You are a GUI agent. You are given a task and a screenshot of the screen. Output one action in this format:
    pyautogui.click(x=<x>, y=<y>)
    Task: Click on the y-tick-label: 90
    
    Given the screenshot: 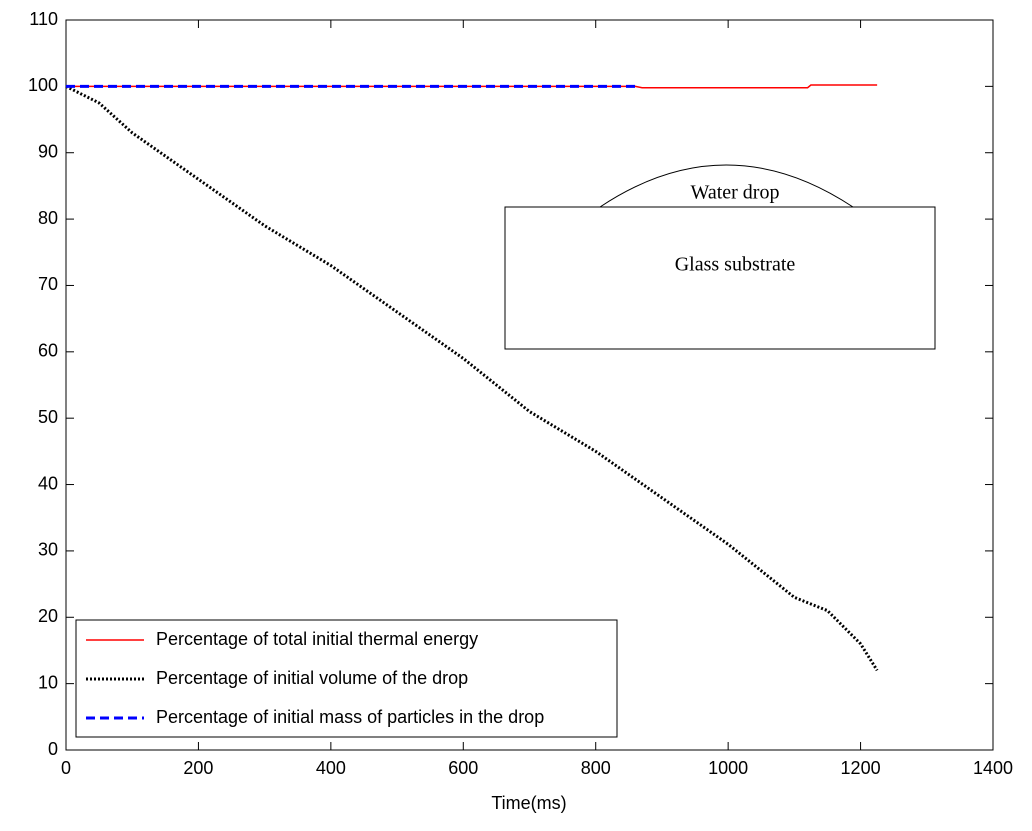 What is the action you would take?
    pyautogui.click(x=48, y=151)
    